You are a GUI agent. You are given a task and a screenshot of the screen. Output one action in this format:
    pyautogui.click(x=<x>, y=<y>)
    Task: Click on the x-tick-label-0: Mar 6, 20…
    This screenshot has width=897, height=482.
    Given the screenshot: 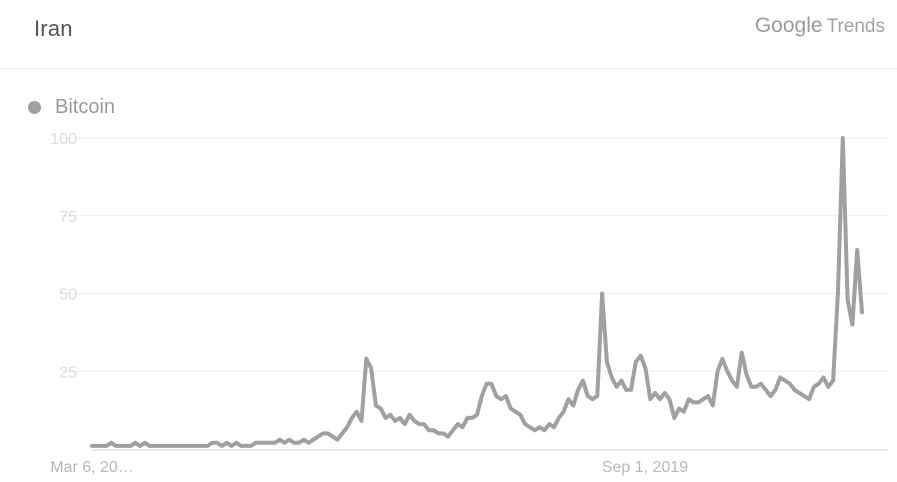 What is the action you would take?
    pyautogui.click(x=92, y=467)
    